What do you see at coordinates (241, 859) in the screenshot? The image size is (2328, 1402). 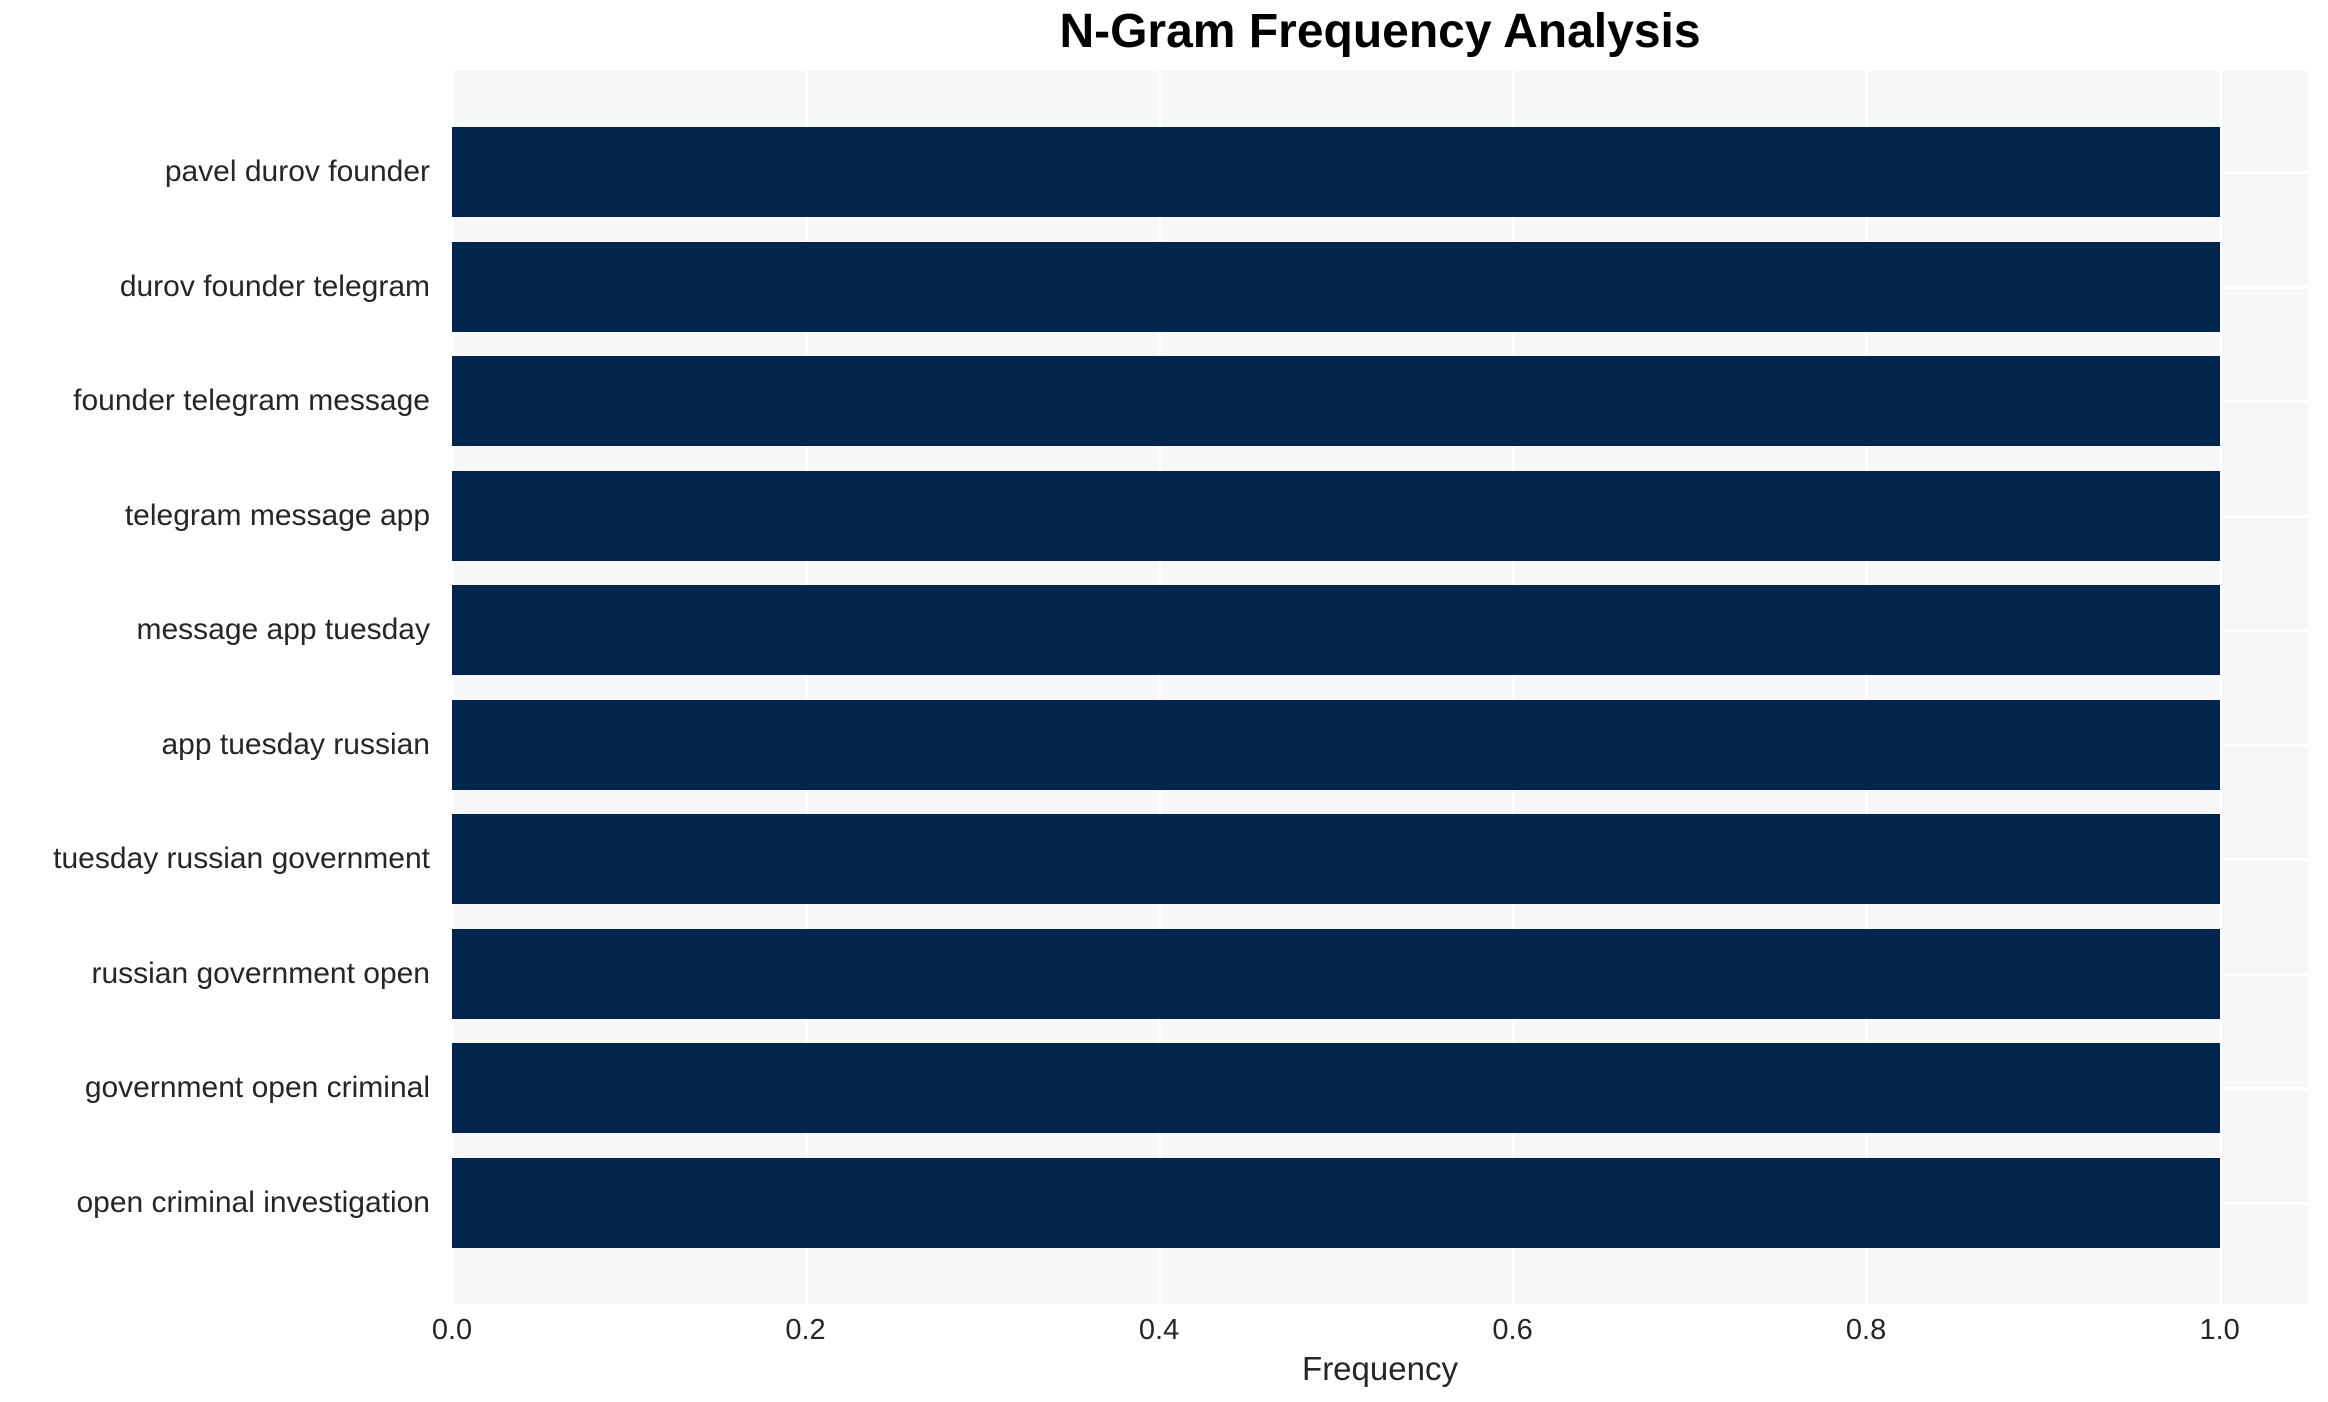 I see `y-tick-label: tuesday russian government` at bounding box center [241, 859].